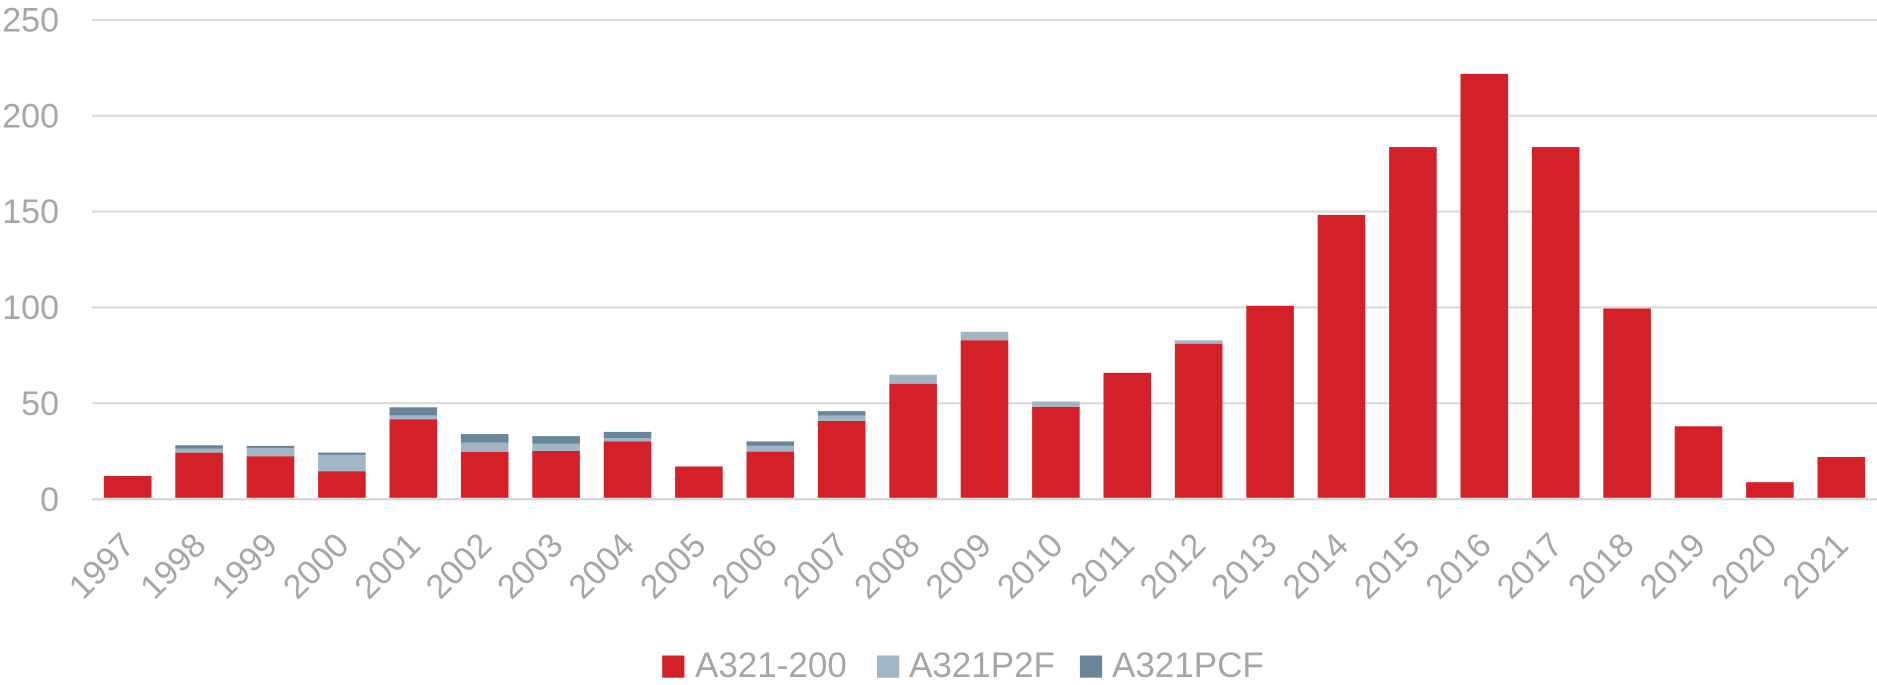 The height and width of the screenshot is (685, 1877). What do you see at coordinates (30, 212) in the screenshot?
I see `svg-text: 150` at bounding box center [30, 212].